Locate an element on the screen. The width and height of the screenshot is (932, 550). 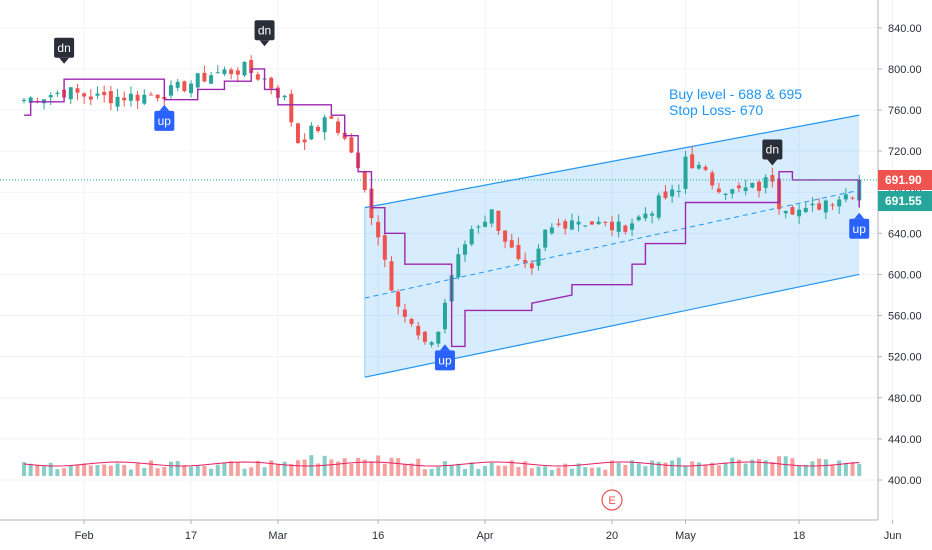
signal-label: dn is located at coordinates (63, 48).